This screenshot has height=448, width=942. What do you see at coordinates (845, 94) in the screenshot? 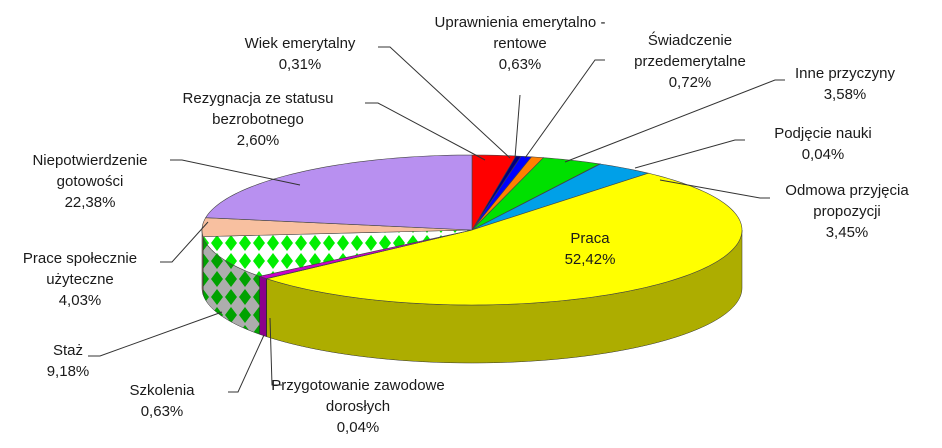
I see `value-label: 3,58%` at bounding box center [845, 94].